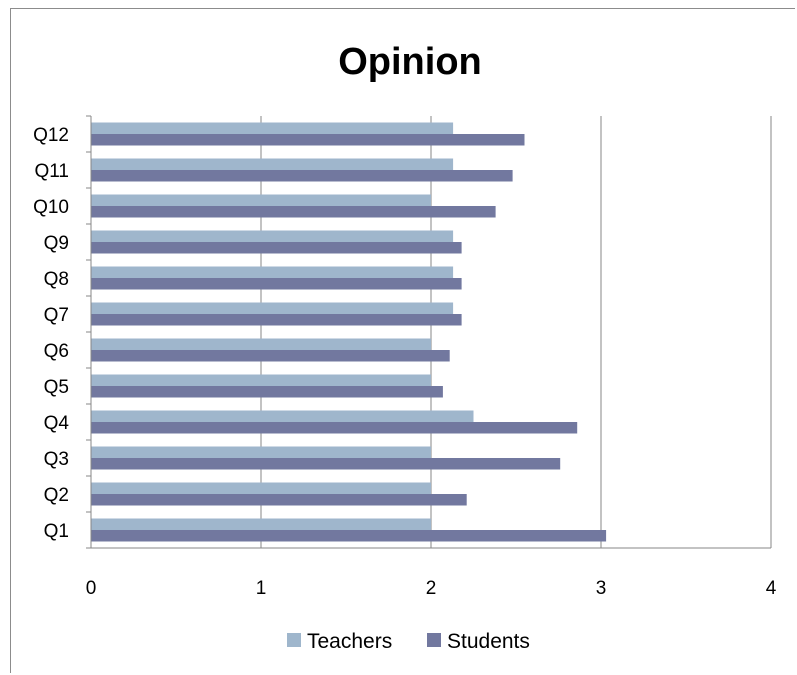 The height and width of the screenshot is (675, 797). I want to click on bar-teachers-q4, so click(282, 416).